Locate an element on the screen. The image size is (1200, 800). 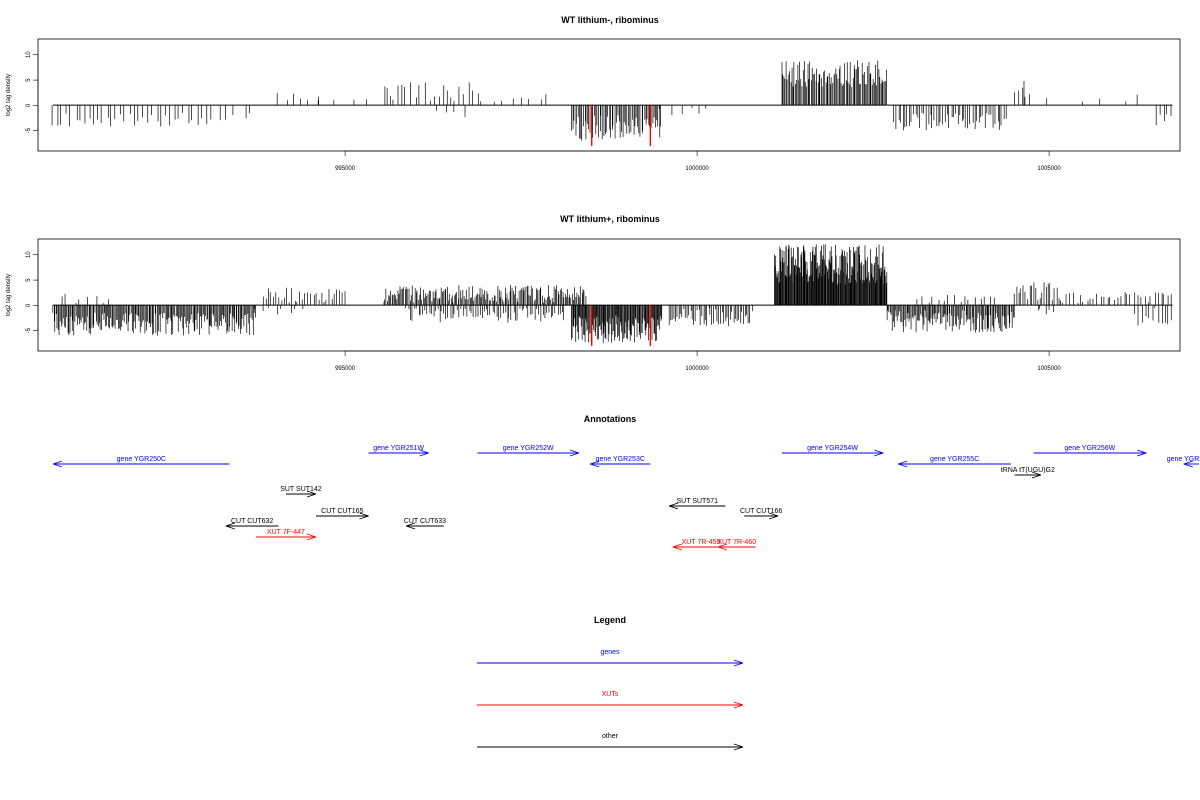
feature-label: gene YGR253C is located at coordinates (620, 459).